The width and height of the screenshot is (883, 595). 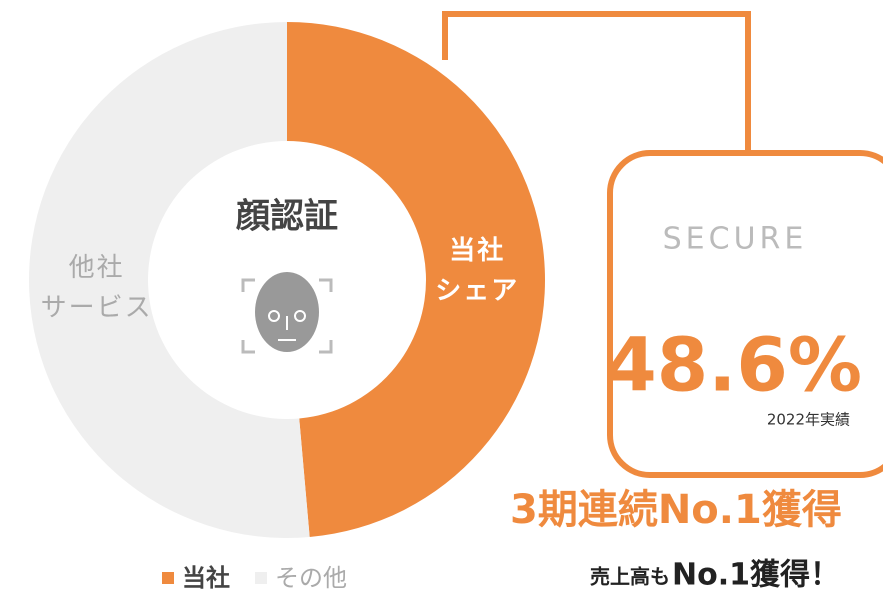 I want to click on connector, so click(x=596, y=81).